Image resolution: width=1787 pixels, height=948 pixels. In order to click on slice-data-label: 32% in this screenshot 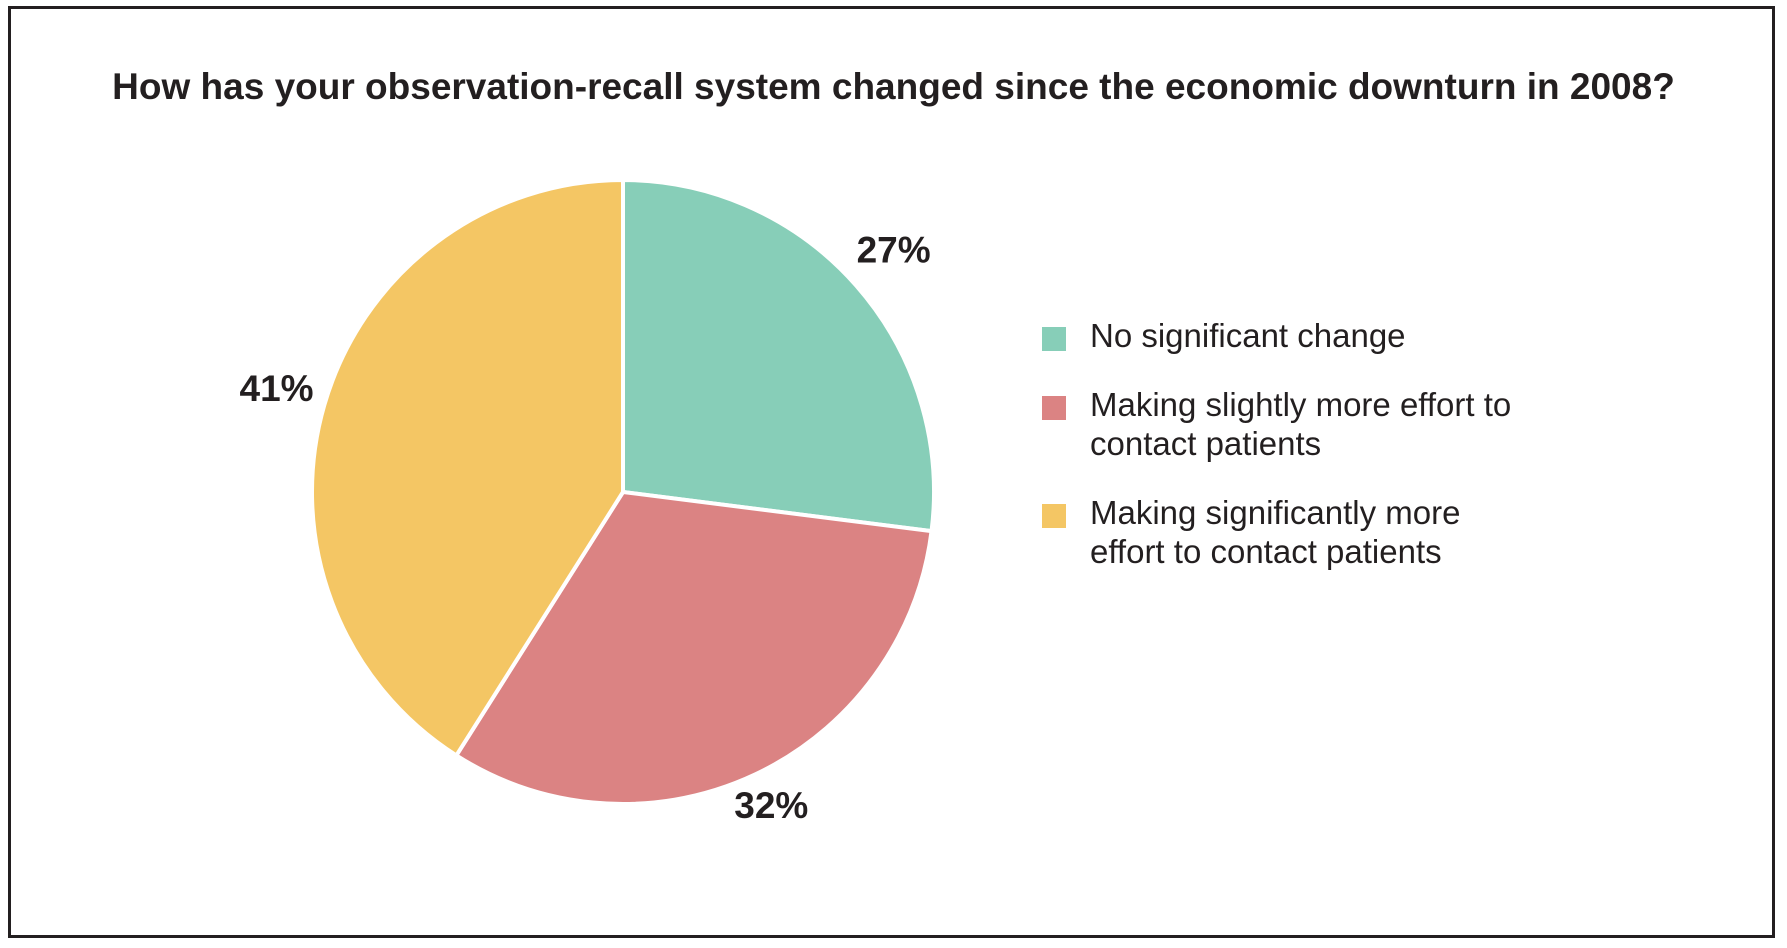, I will do `click(771, 805)`.